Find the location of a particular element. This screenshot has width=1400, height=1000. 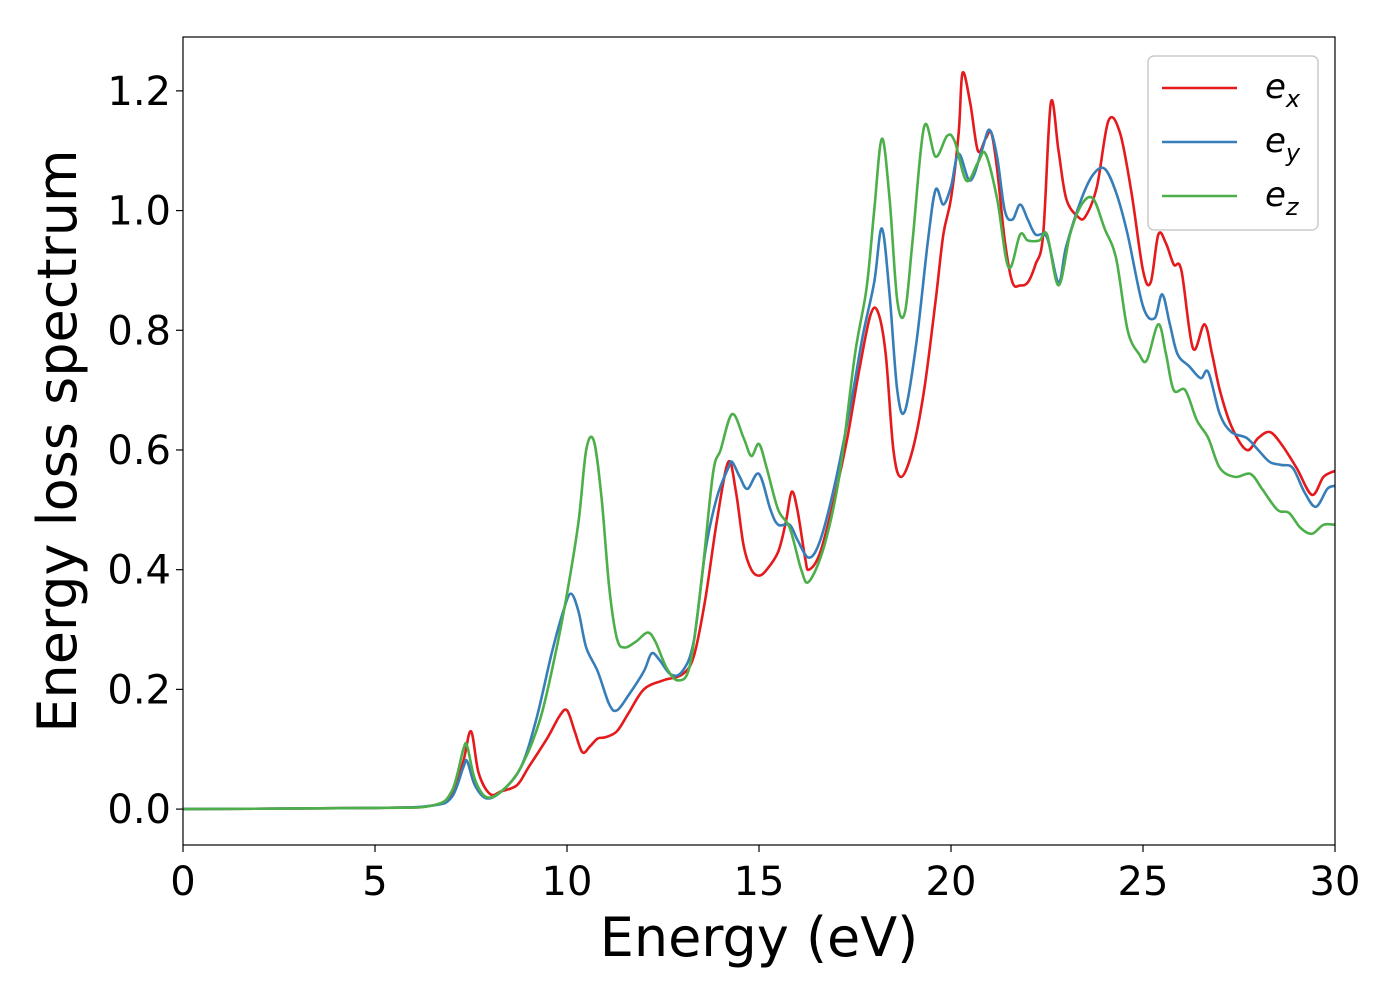

x-tick-label: 30 is located at coordinates (1335, 882).